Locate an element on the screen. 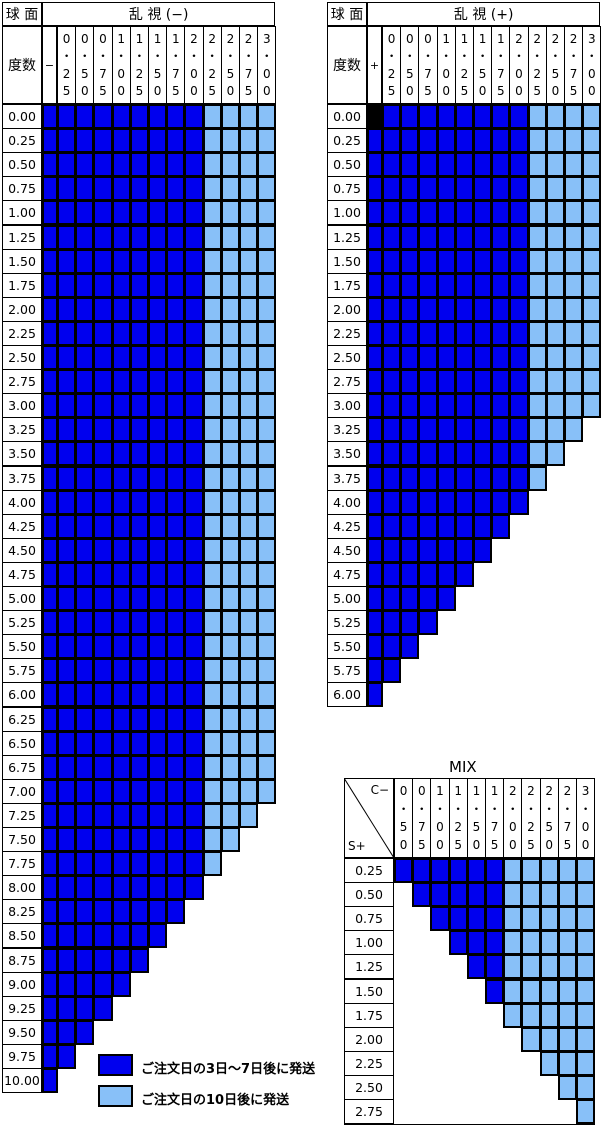 The width and height of the screenshot is (610, 1135). row-label: 1.75 is located at coordinates (369, 1015).